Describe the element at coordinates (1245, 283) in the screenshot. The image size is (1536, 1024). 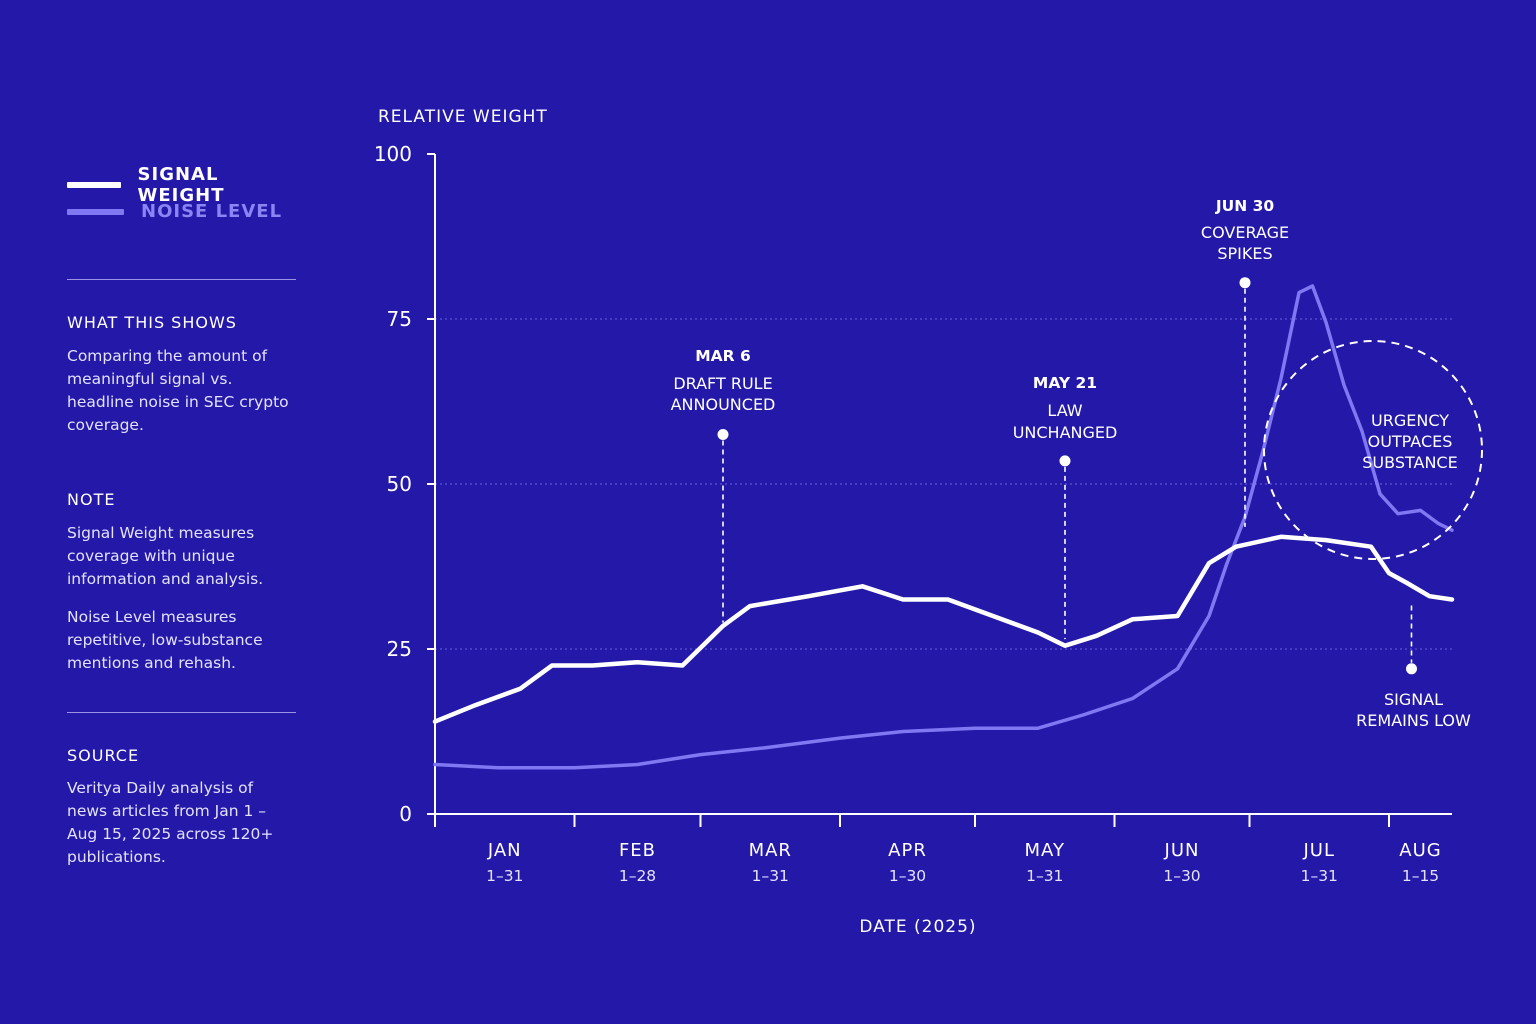
I see `annotation-jun30-dot` at that location.